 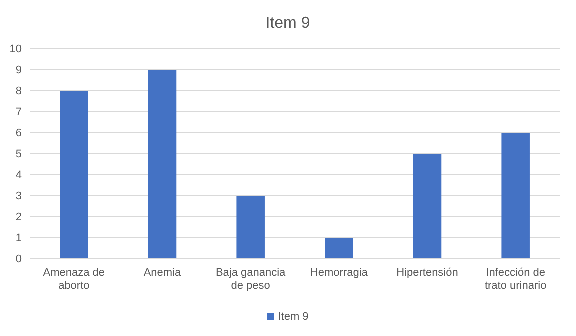 What do you see at coordinates (515, 279) in the screenshot?
I see `x-tick-label: Infección de trato urinario` at bounding box center [515, 279].